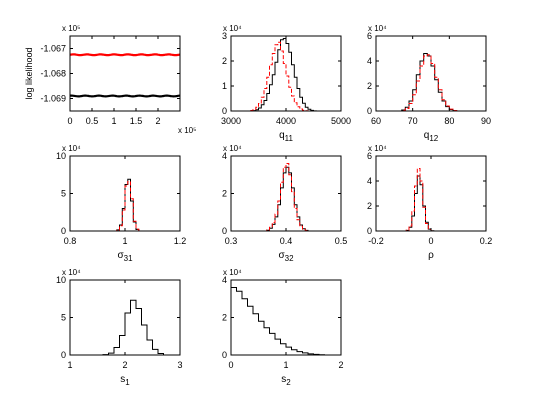  What do you see at coordinates (53, 74) in the screenshot?
I see `y-tick-label: -1.068` at bounding box center [53, 74].